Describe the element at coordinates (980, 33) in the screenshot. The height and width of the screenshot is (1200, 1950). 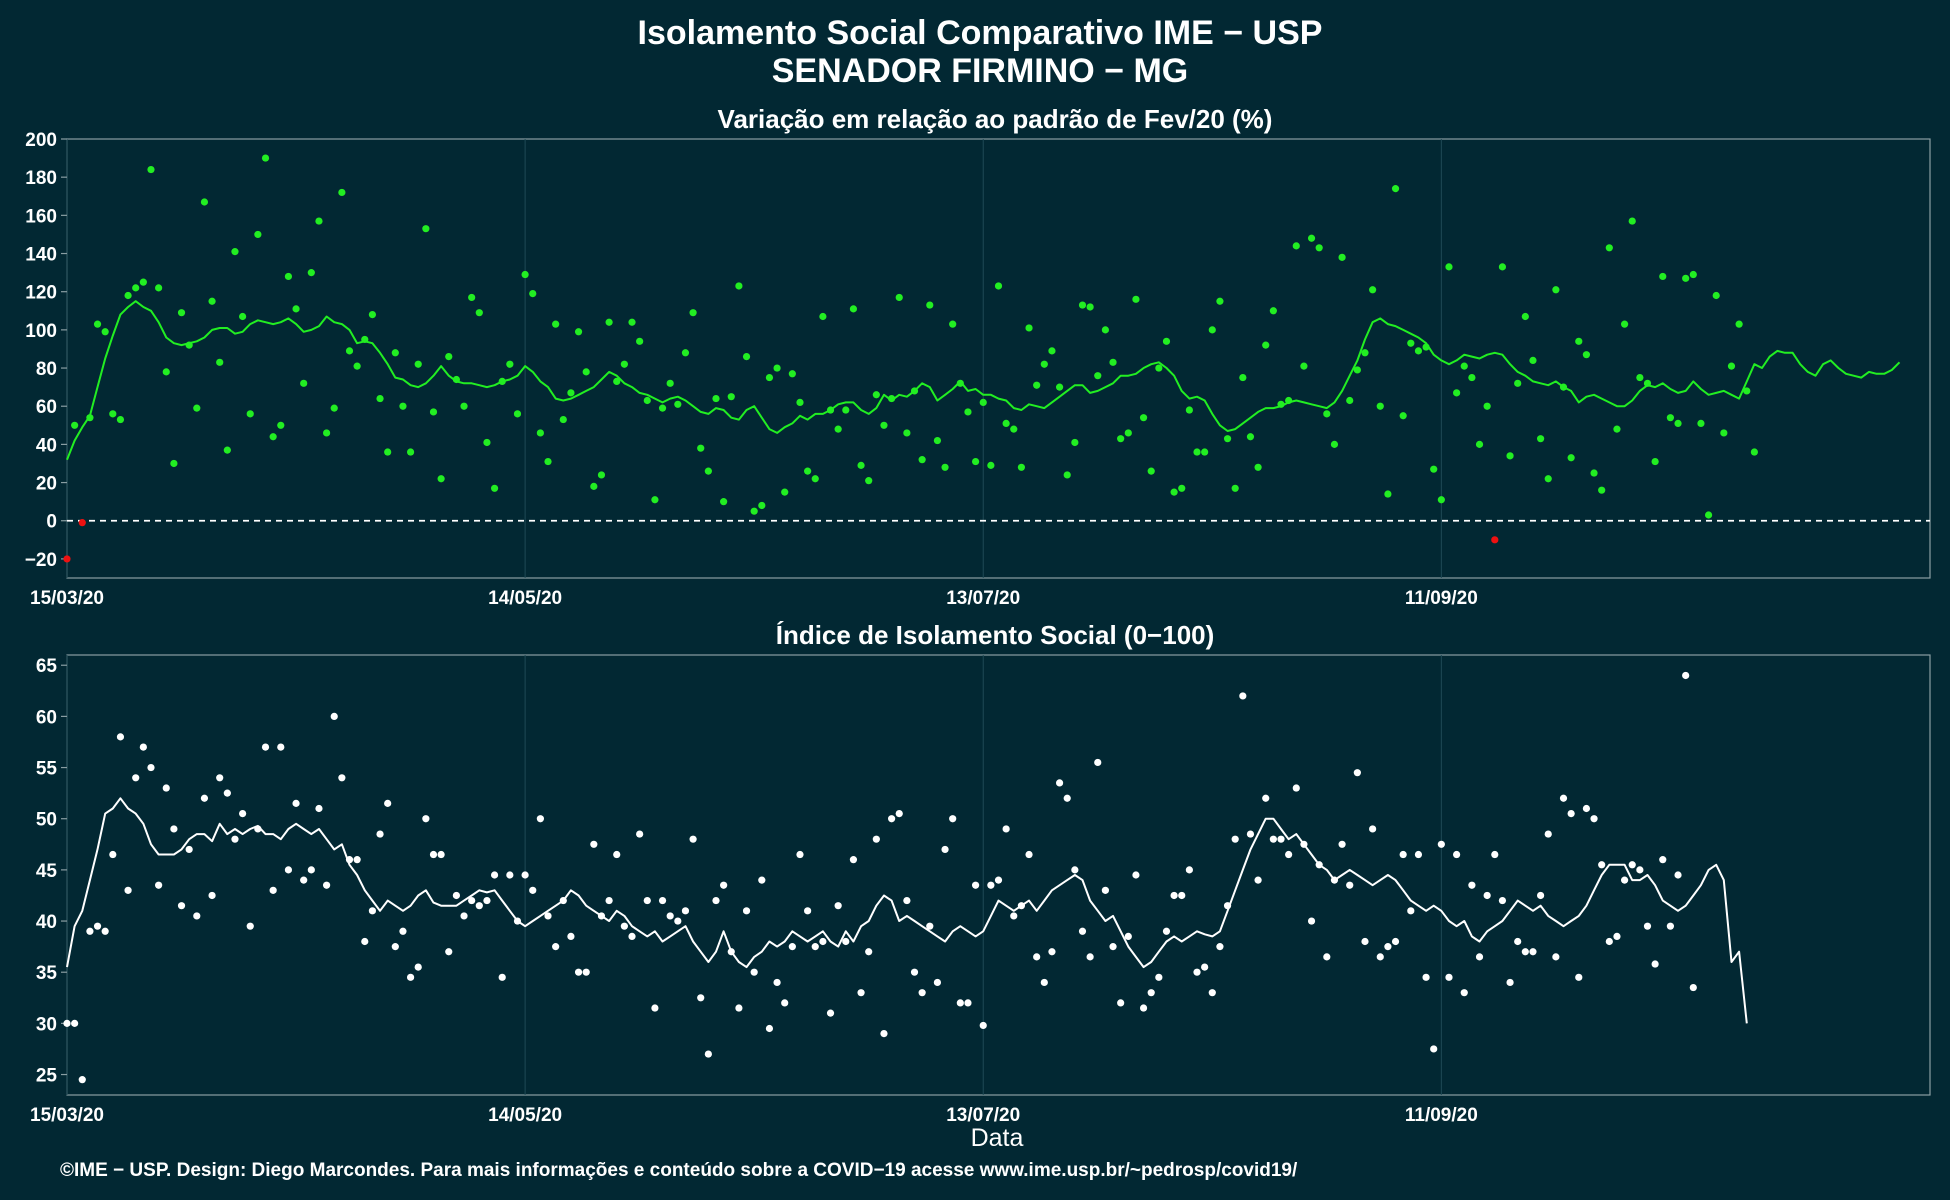
I see `chart-title-line1: Isolamento Social Comparativo IME − USP` at that location.